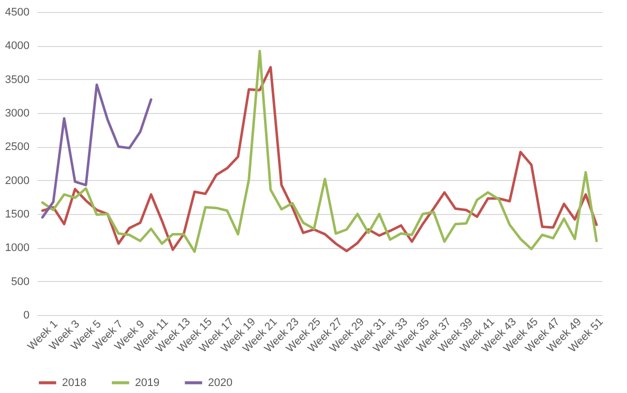  I want to click on y-tick-label: 2500, so click(17, 147).